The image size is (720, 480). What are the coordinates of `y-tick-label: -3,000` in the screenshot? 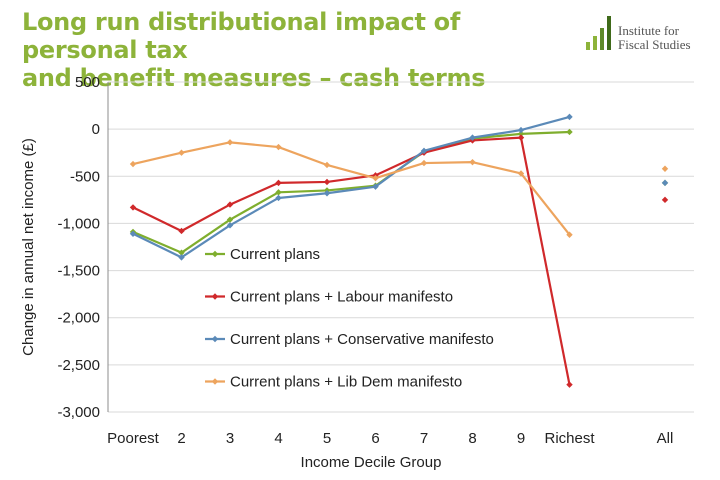 It's located at (78, 412).